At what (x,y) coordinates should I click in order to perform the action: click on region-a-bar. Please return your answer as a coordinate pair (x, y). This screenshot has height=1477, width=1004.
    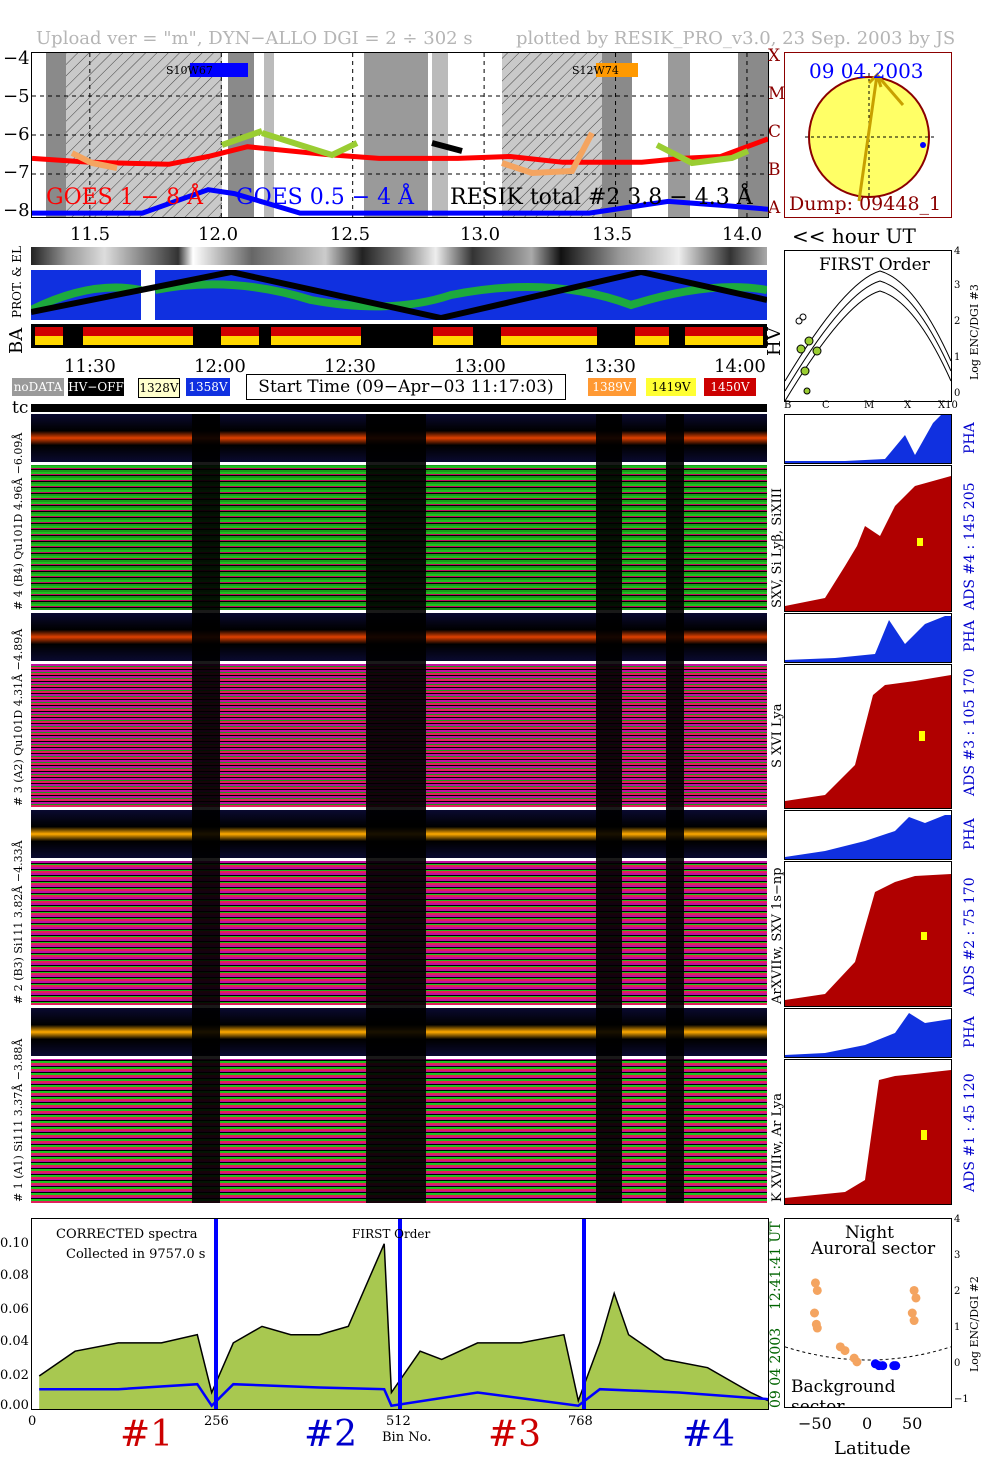
    Looking at the image, I should click on (219, 70).